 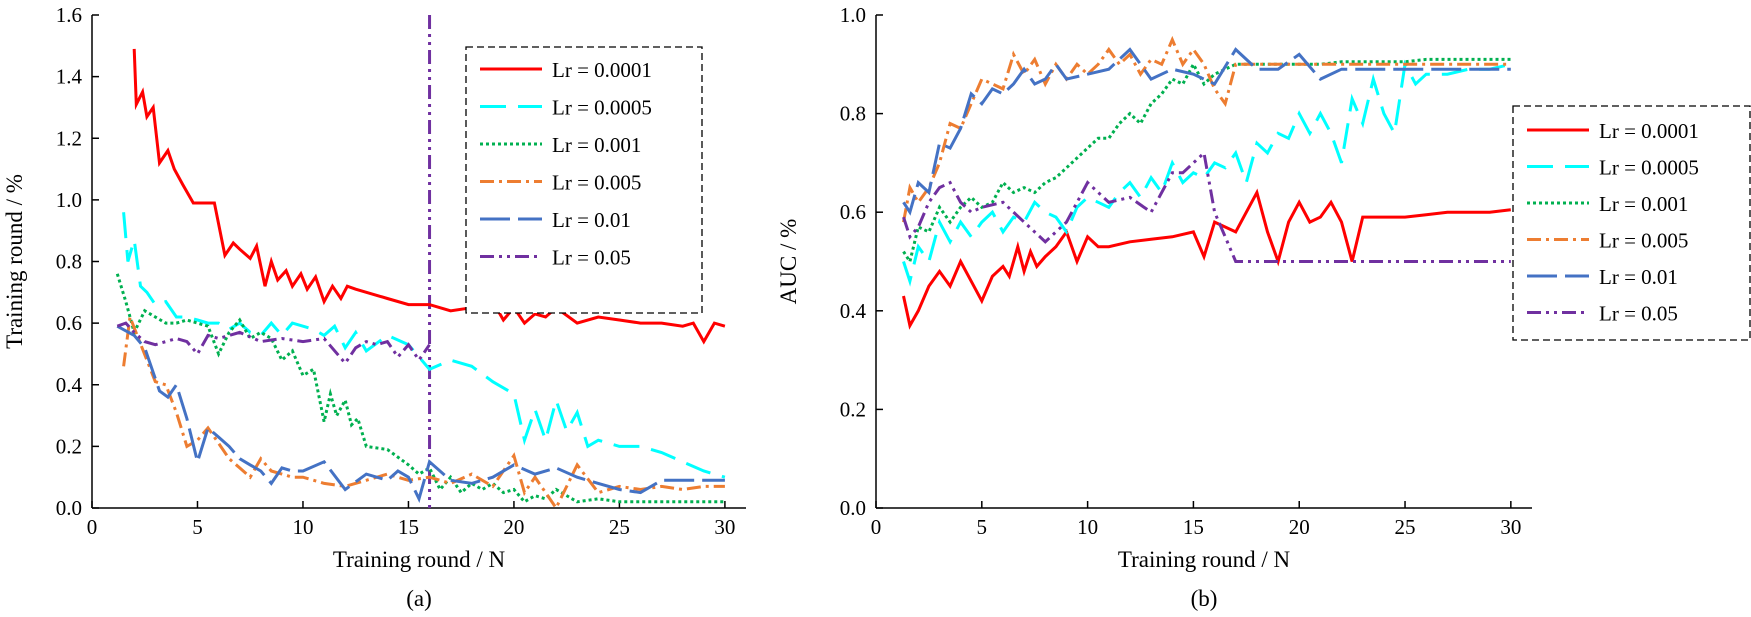 I want to click on y-tick-label: 1.6, so click(x=69, y=15).